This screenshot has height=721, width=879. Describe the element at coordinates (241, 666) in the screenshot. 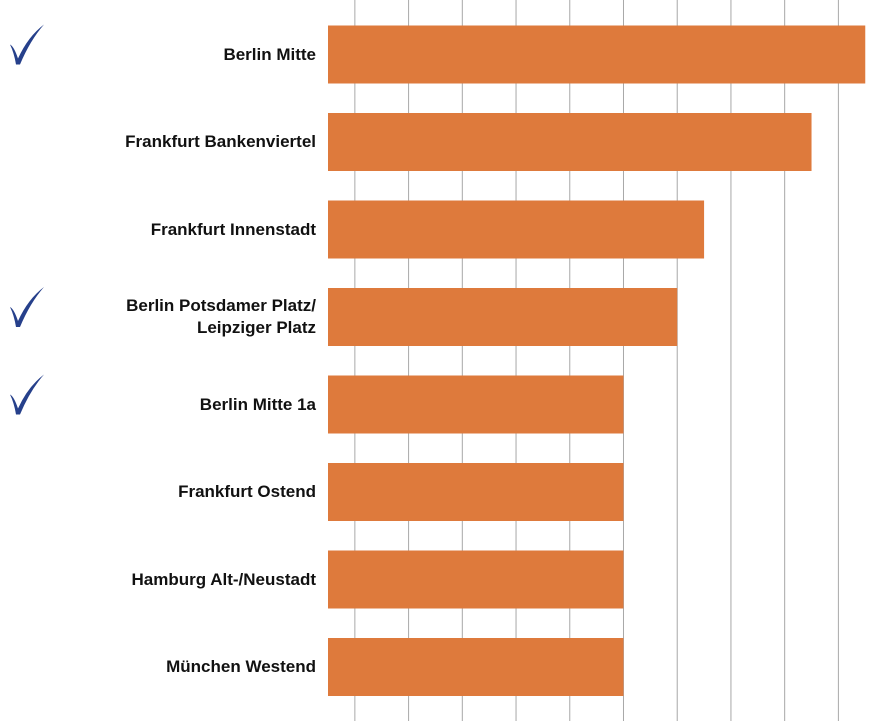

I see `category-label: München Westend` at that location.